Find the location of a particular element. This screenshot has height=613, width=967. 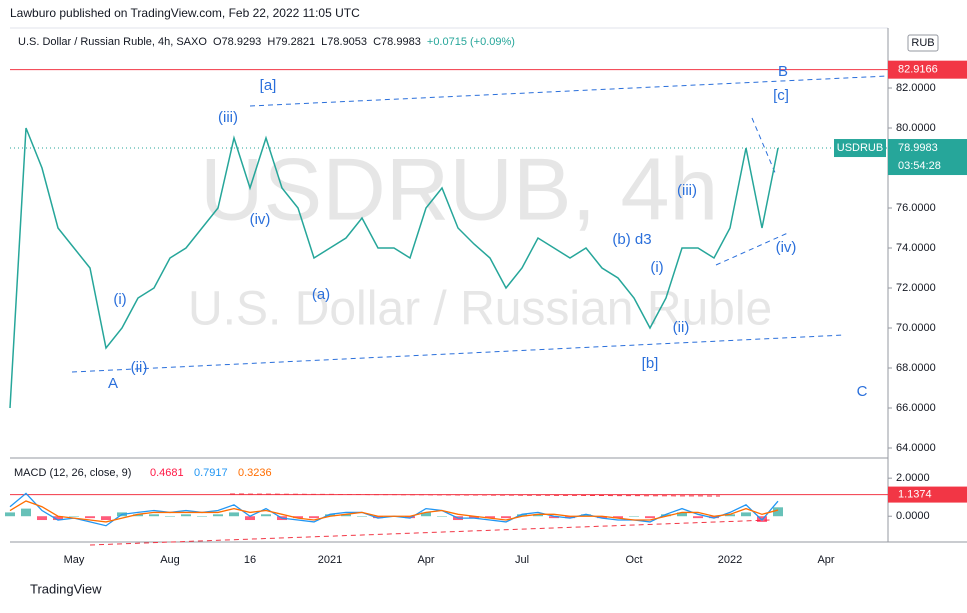

y-tick-label: 74.0000 is located at coordinates (916, 248).